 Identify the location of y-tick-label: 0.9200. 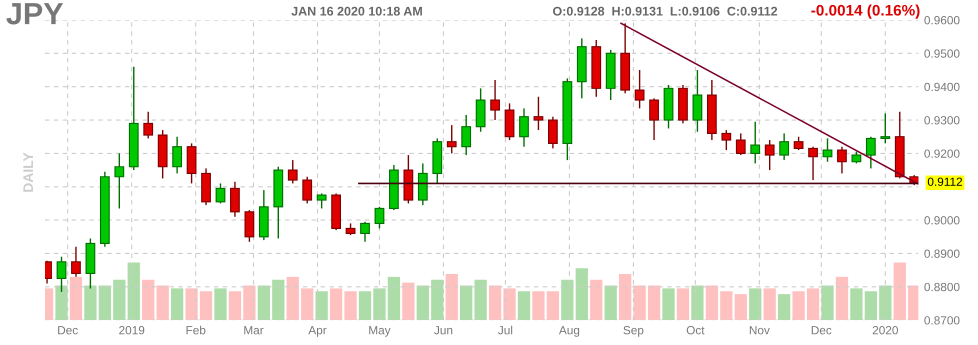
(942, 153).